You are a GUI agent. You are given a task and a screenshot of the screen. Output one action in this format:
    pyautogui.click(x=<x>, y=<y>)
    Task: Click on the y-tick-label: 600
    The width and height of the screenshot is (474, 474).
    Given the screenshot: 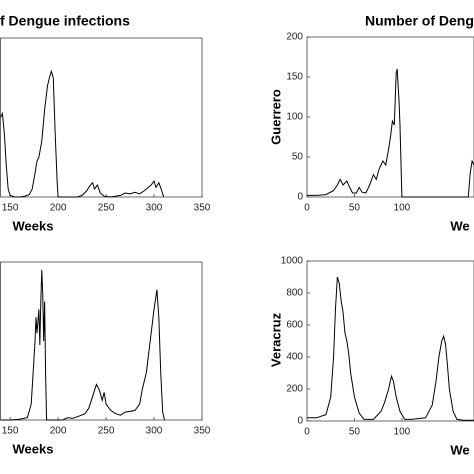 What is the action you would take?
    pyautogui.click(x=294, y=325)
    